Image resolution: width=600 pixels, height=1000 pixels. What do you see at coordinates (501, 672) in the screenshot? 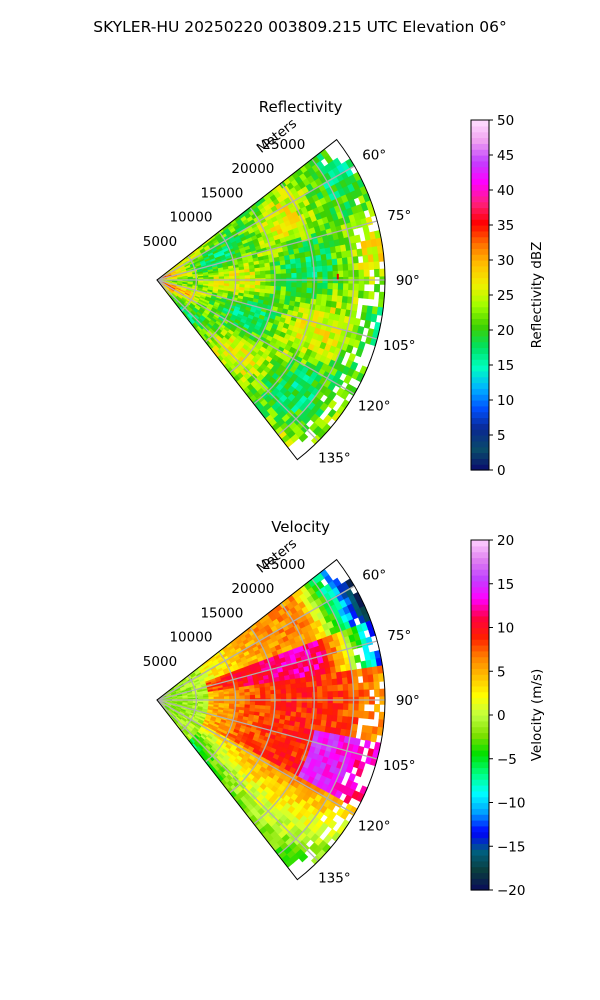
I see `colorbar-tick-label: 5` at bounding box center [501, 672].